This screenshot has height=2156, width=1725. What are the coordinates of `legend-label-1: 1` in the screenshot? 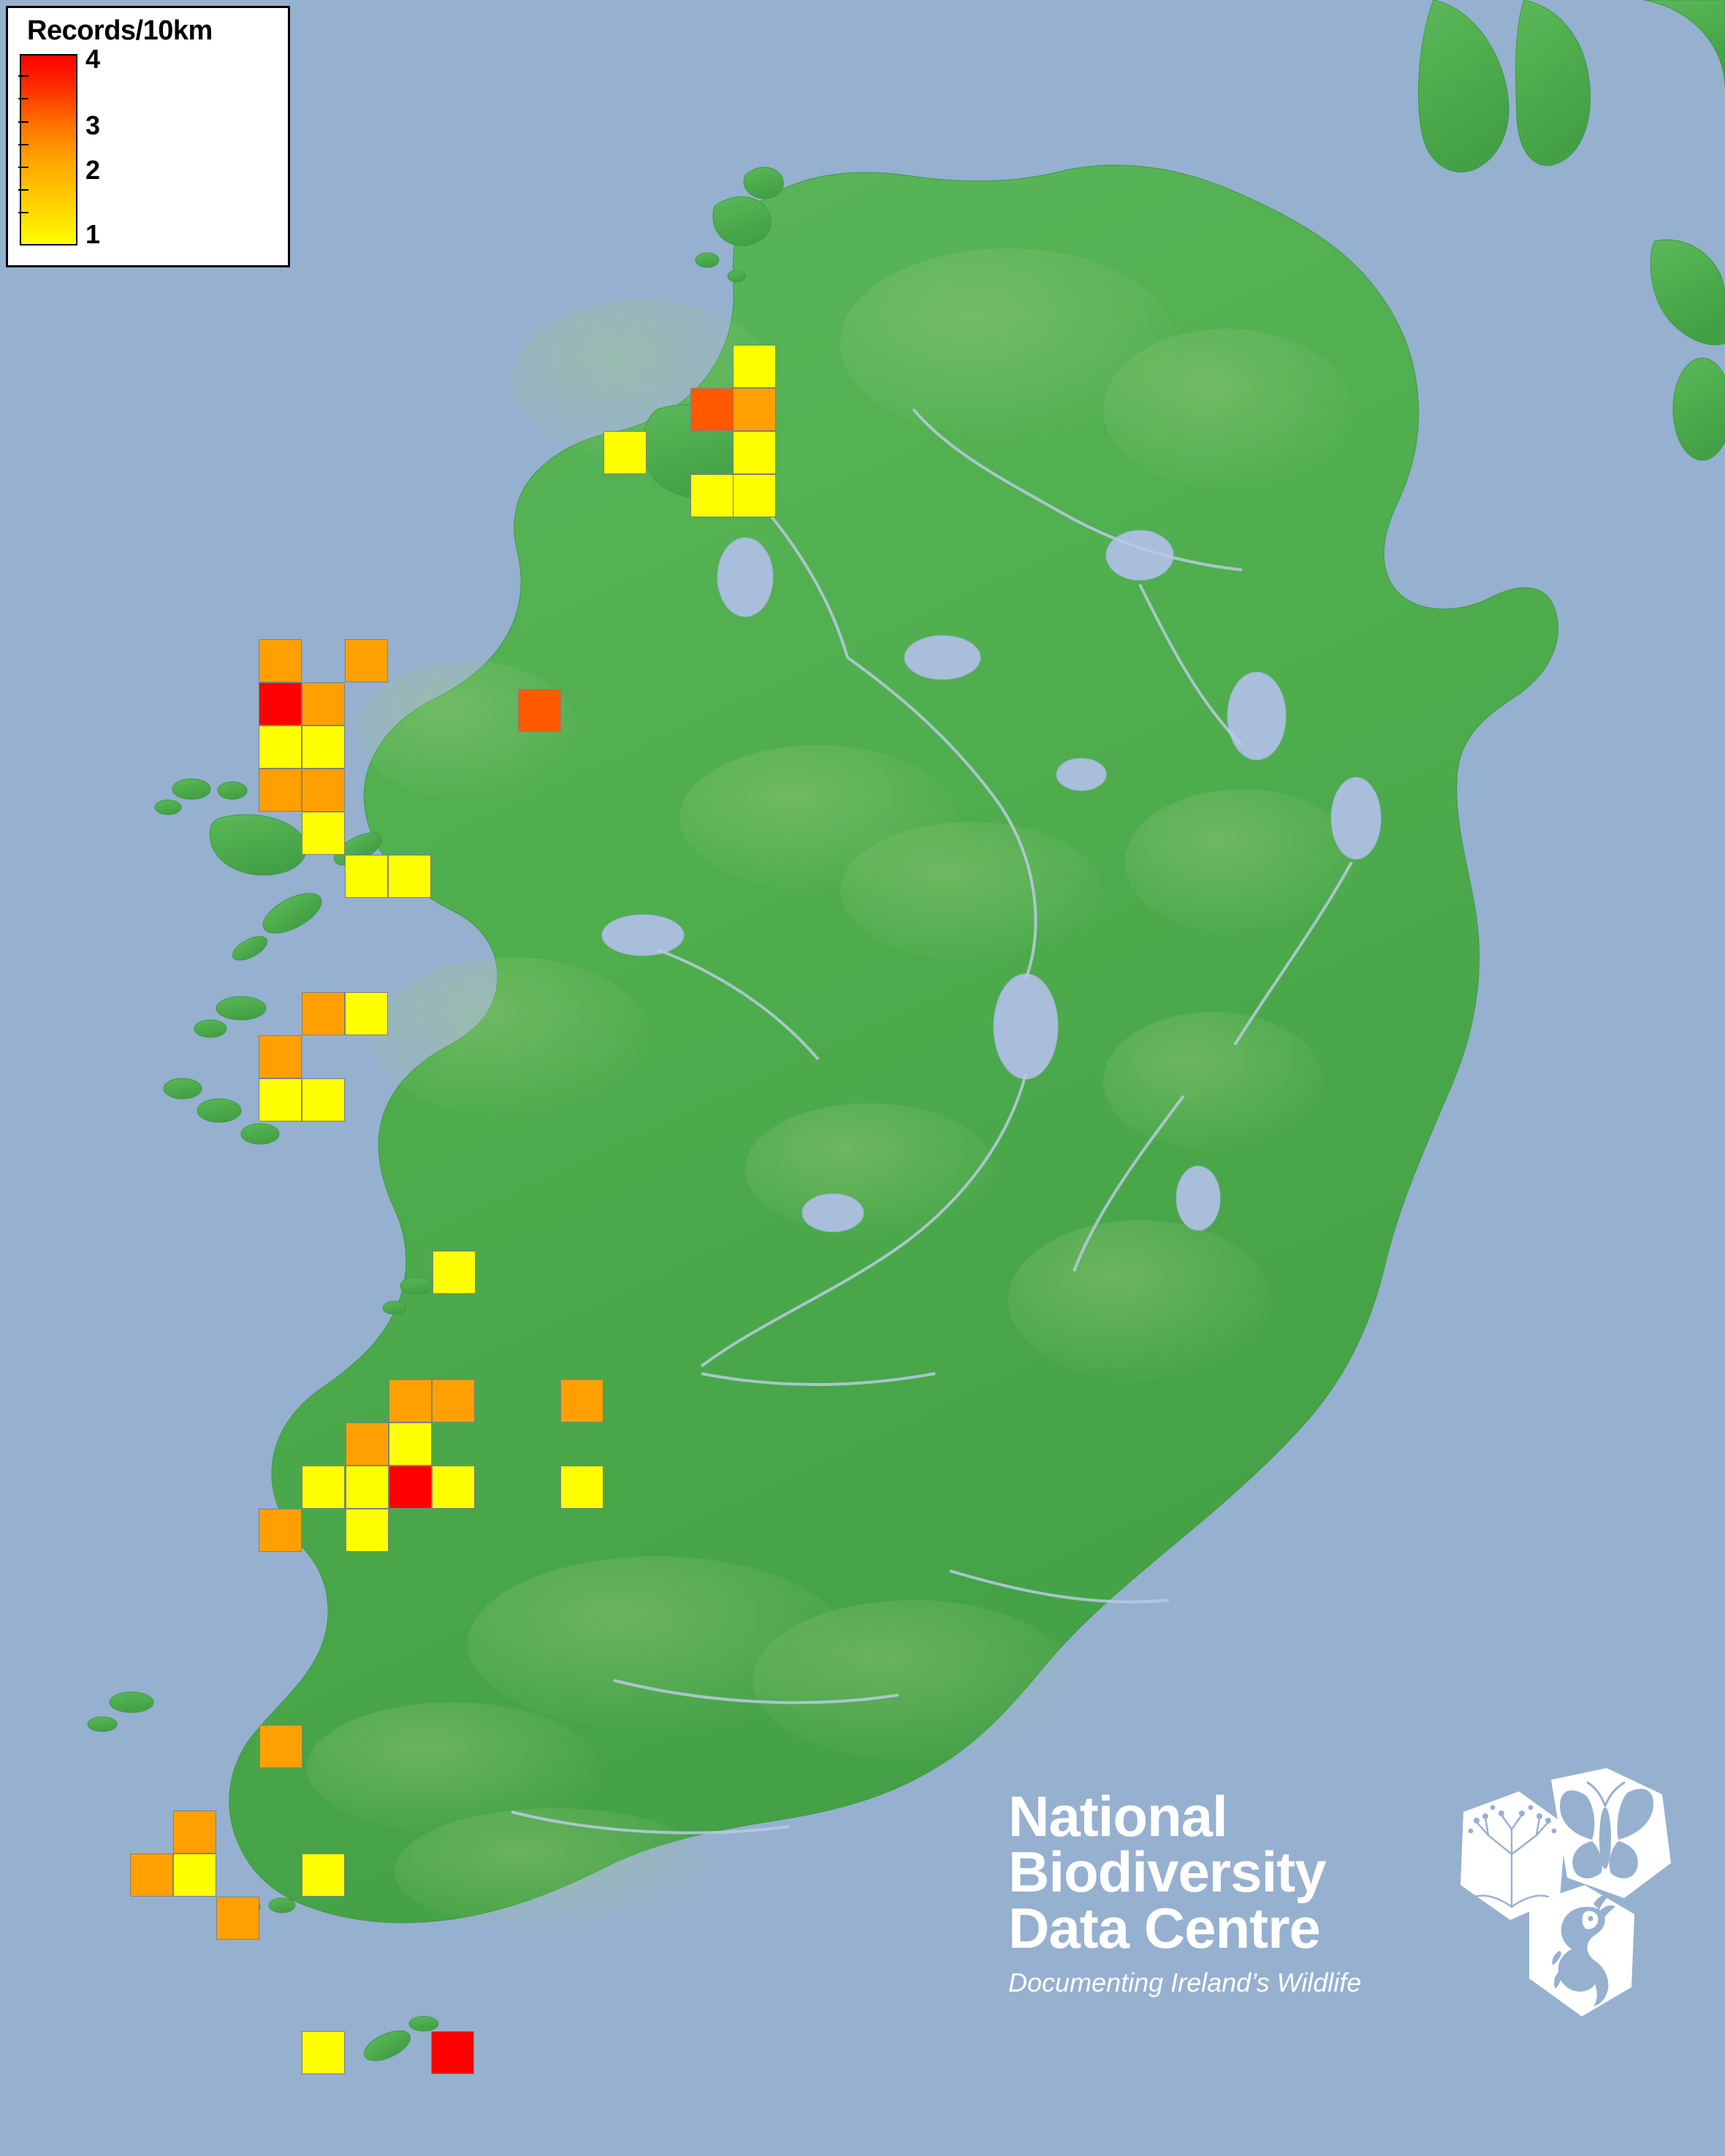 It's located at (93, 234).